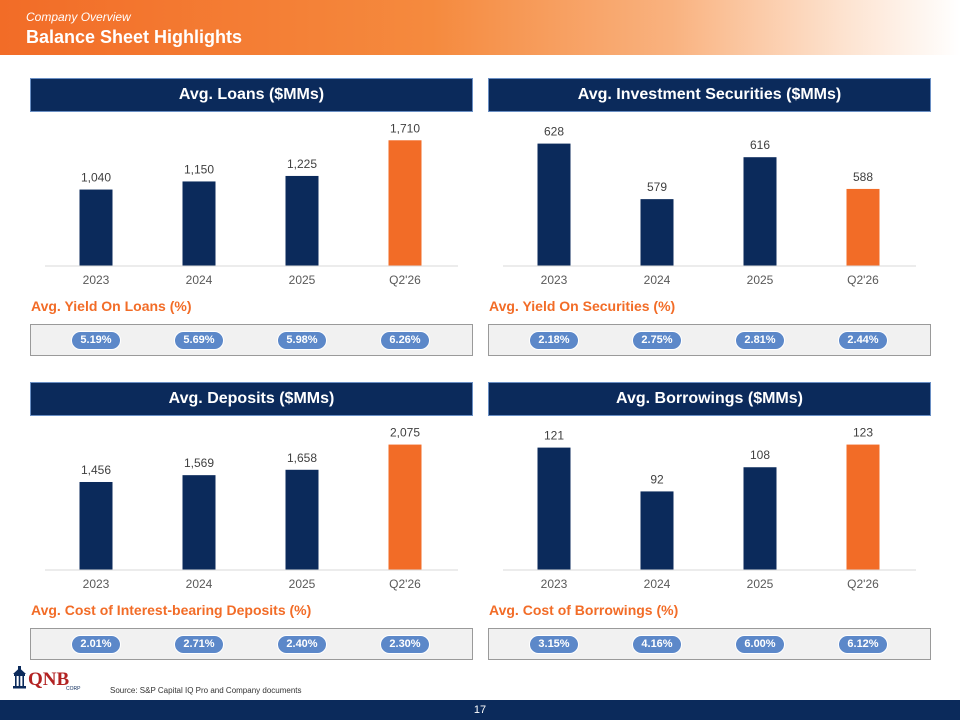 The image size is (960, 720). I want to click on data-label: 628, so click(554, 132).